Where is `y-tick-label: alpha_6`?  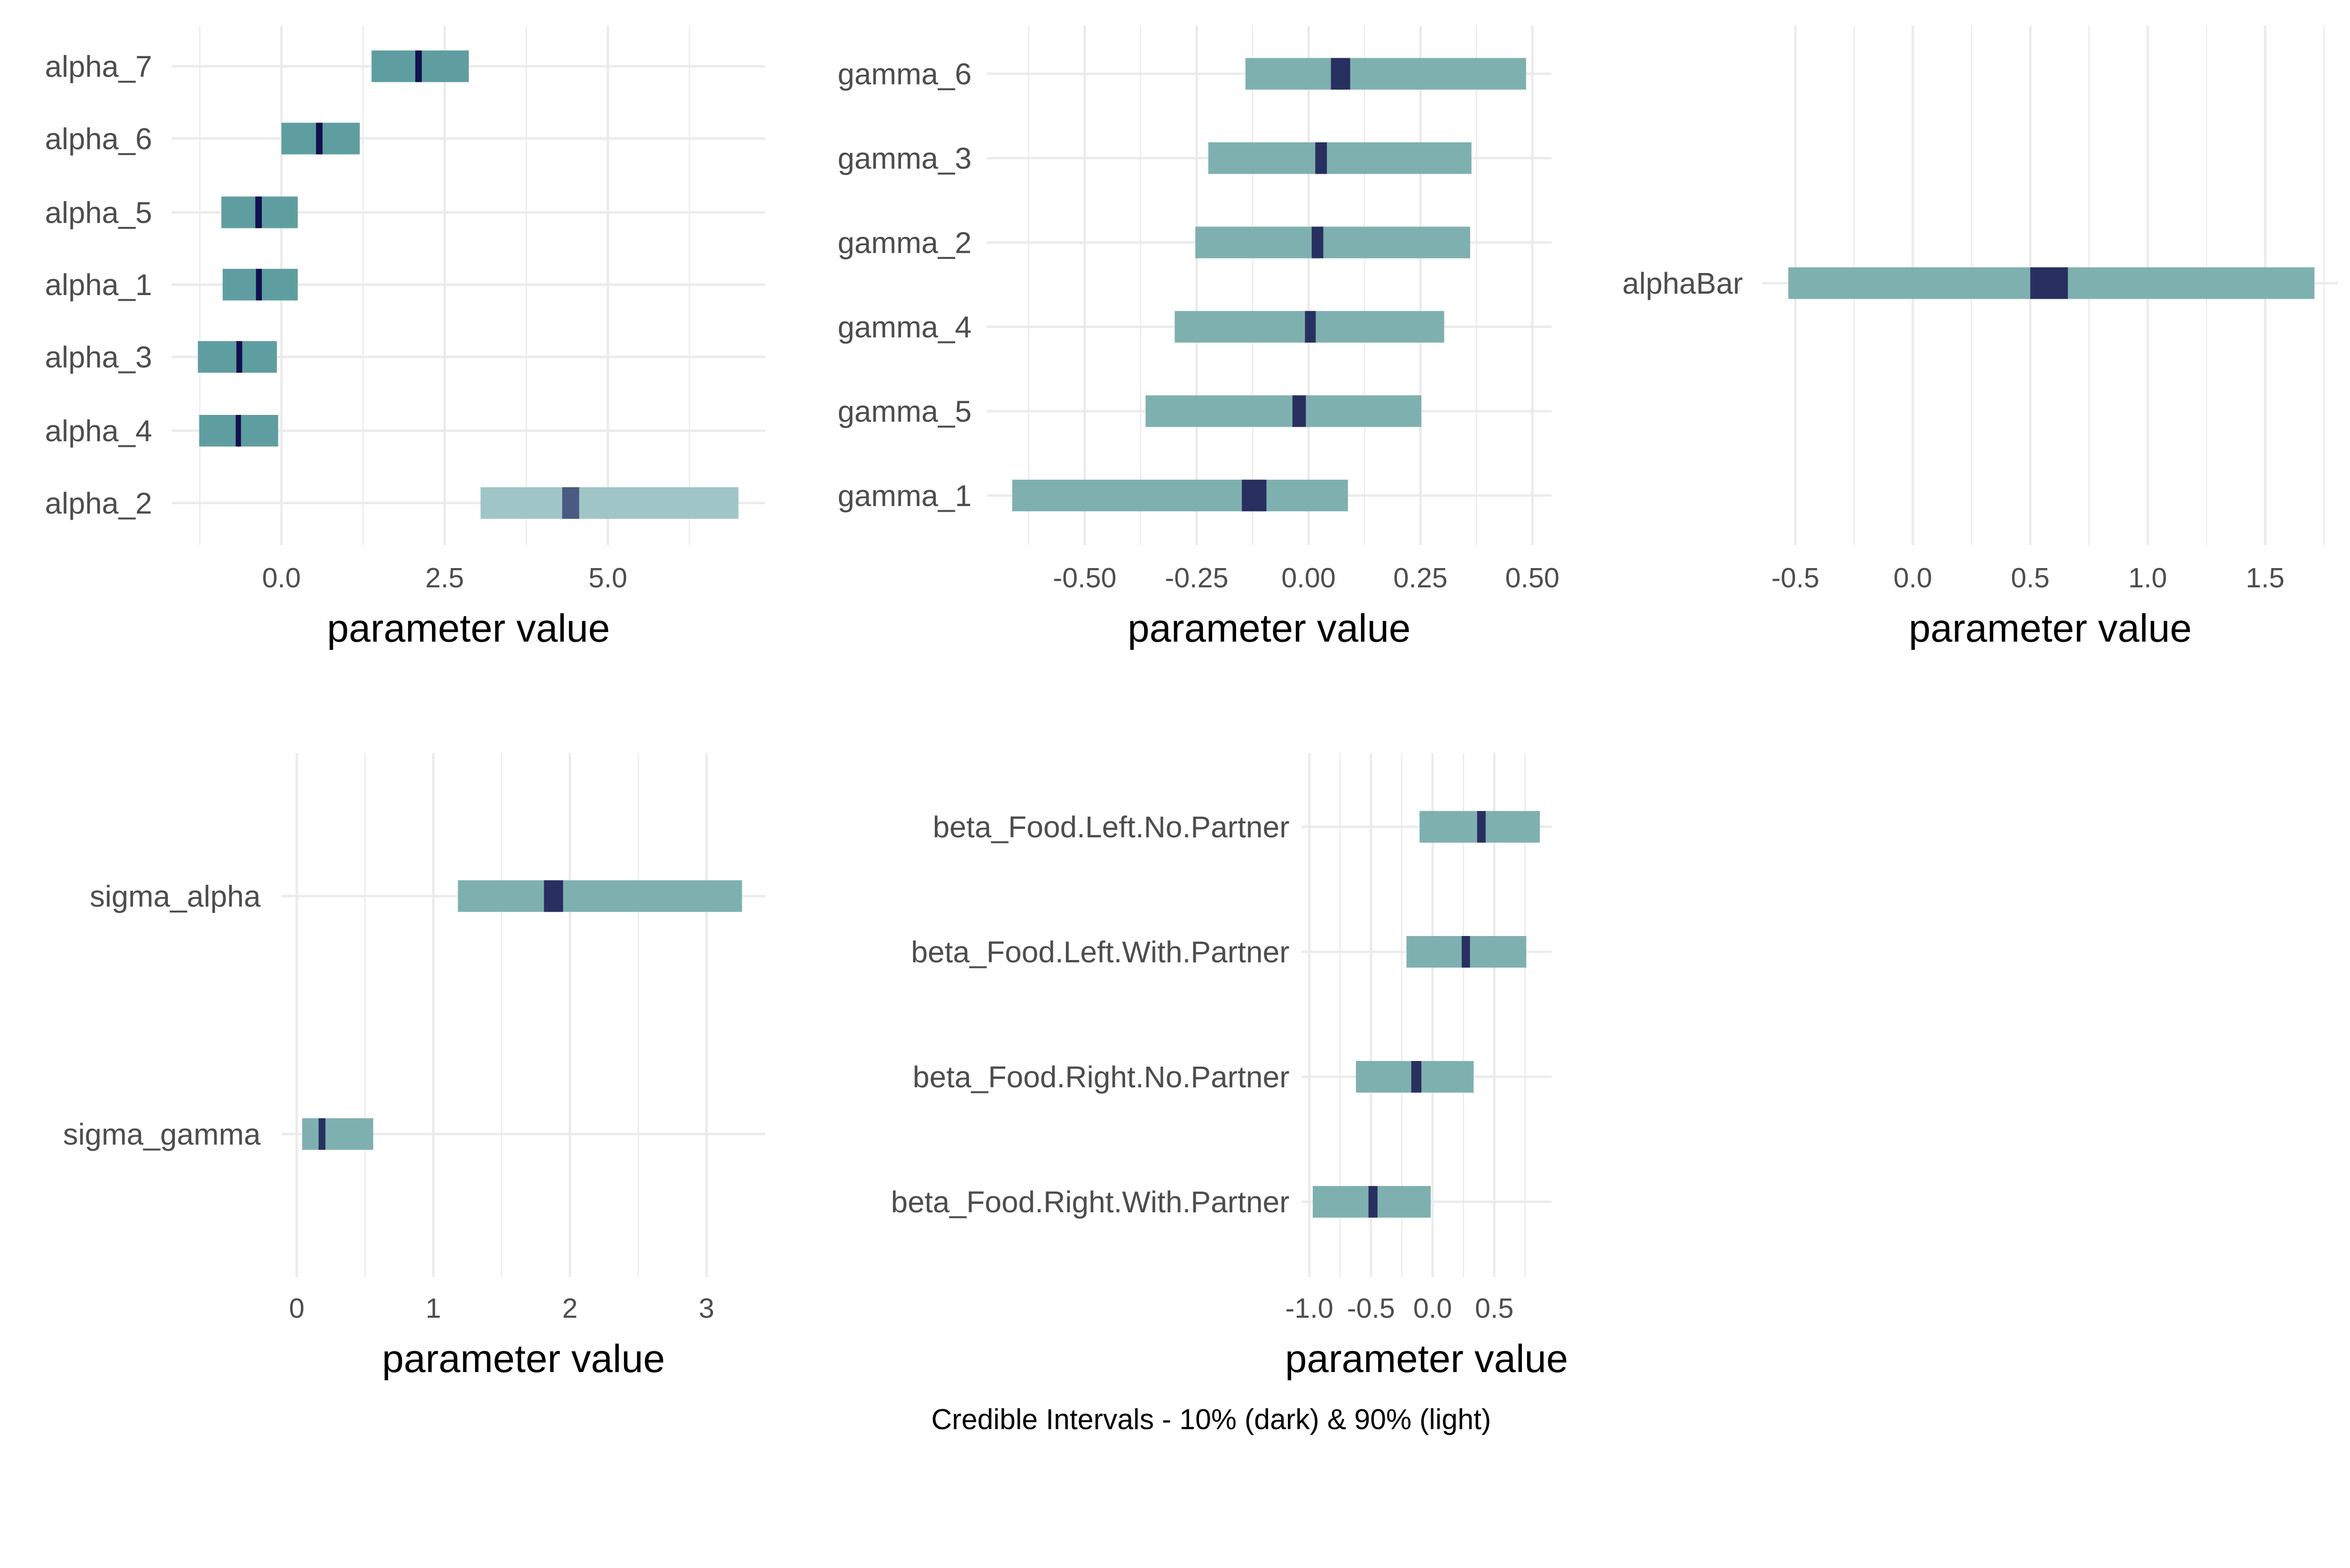 y-tick-label: alpha_6 is located at coordinates (98, 139).